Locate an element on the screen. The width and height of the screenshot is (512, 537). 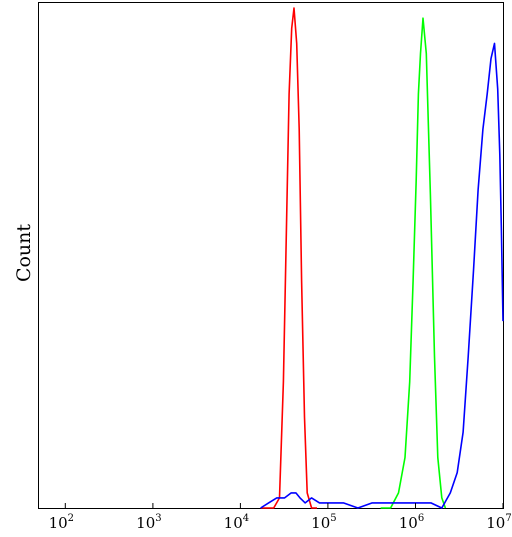
x-tick-label-exponent: 2 is located at coordinates (71, 518).